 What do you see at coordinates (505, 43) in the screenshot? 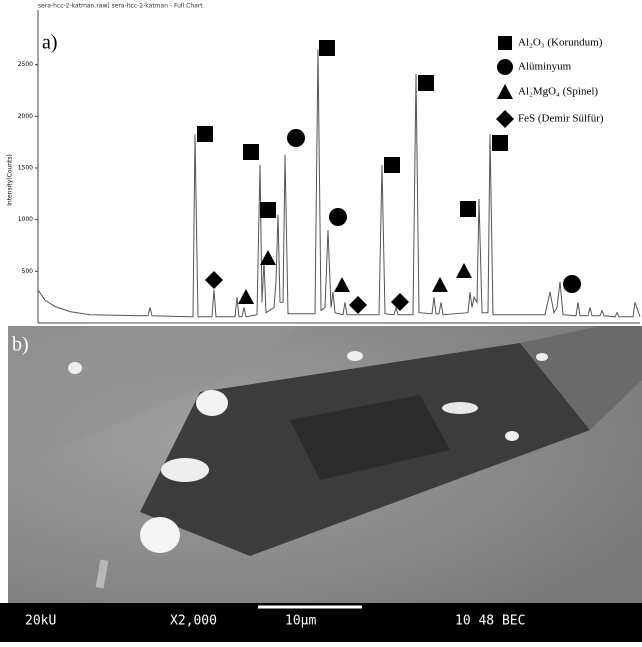
I see `legend-square` at bounding box center [505, 43].